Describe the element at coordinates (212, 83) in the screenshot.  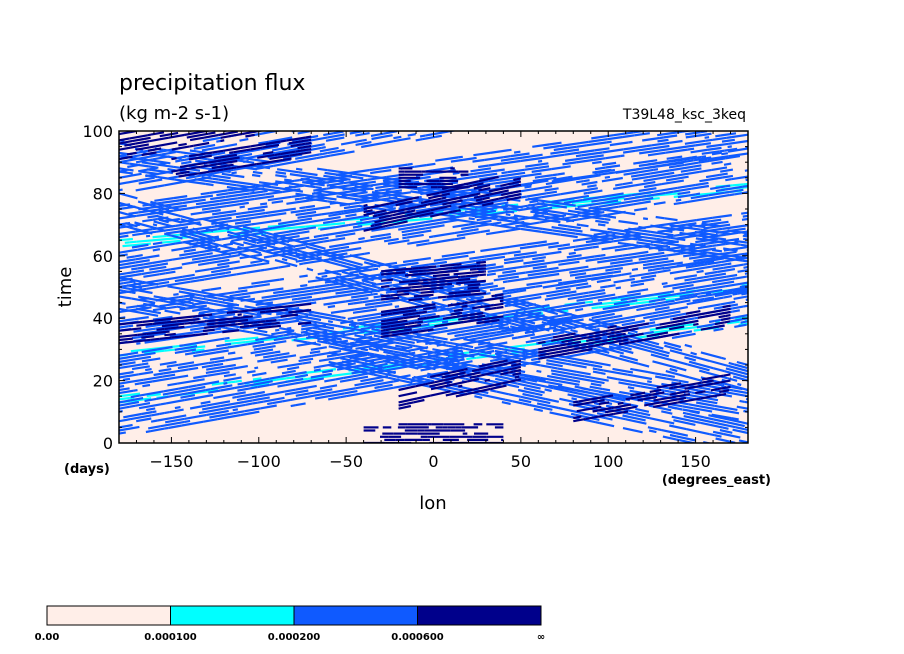
I see `chart-title: precipitation flux` at that location.